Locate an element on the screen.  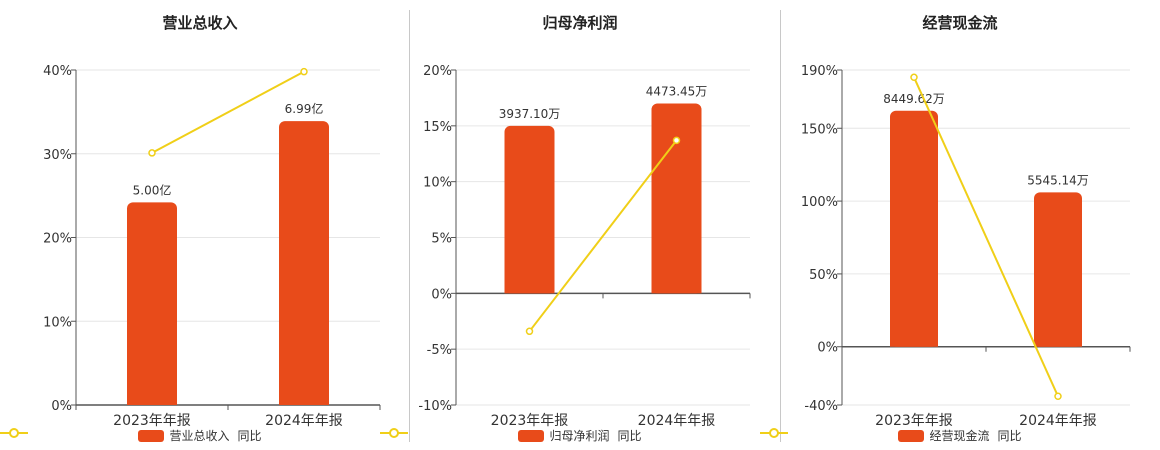
legend-item-bar: 归母净利润 is located at coordinates (564, 435).